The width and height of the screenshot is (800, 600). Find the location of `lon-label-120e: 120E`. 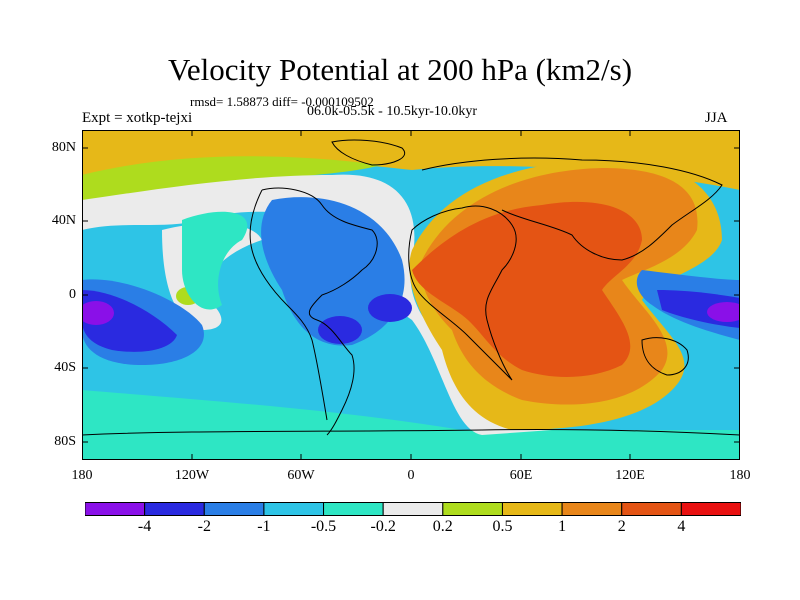

lon-label-120e: 120E is located at coordinates (630, 475).